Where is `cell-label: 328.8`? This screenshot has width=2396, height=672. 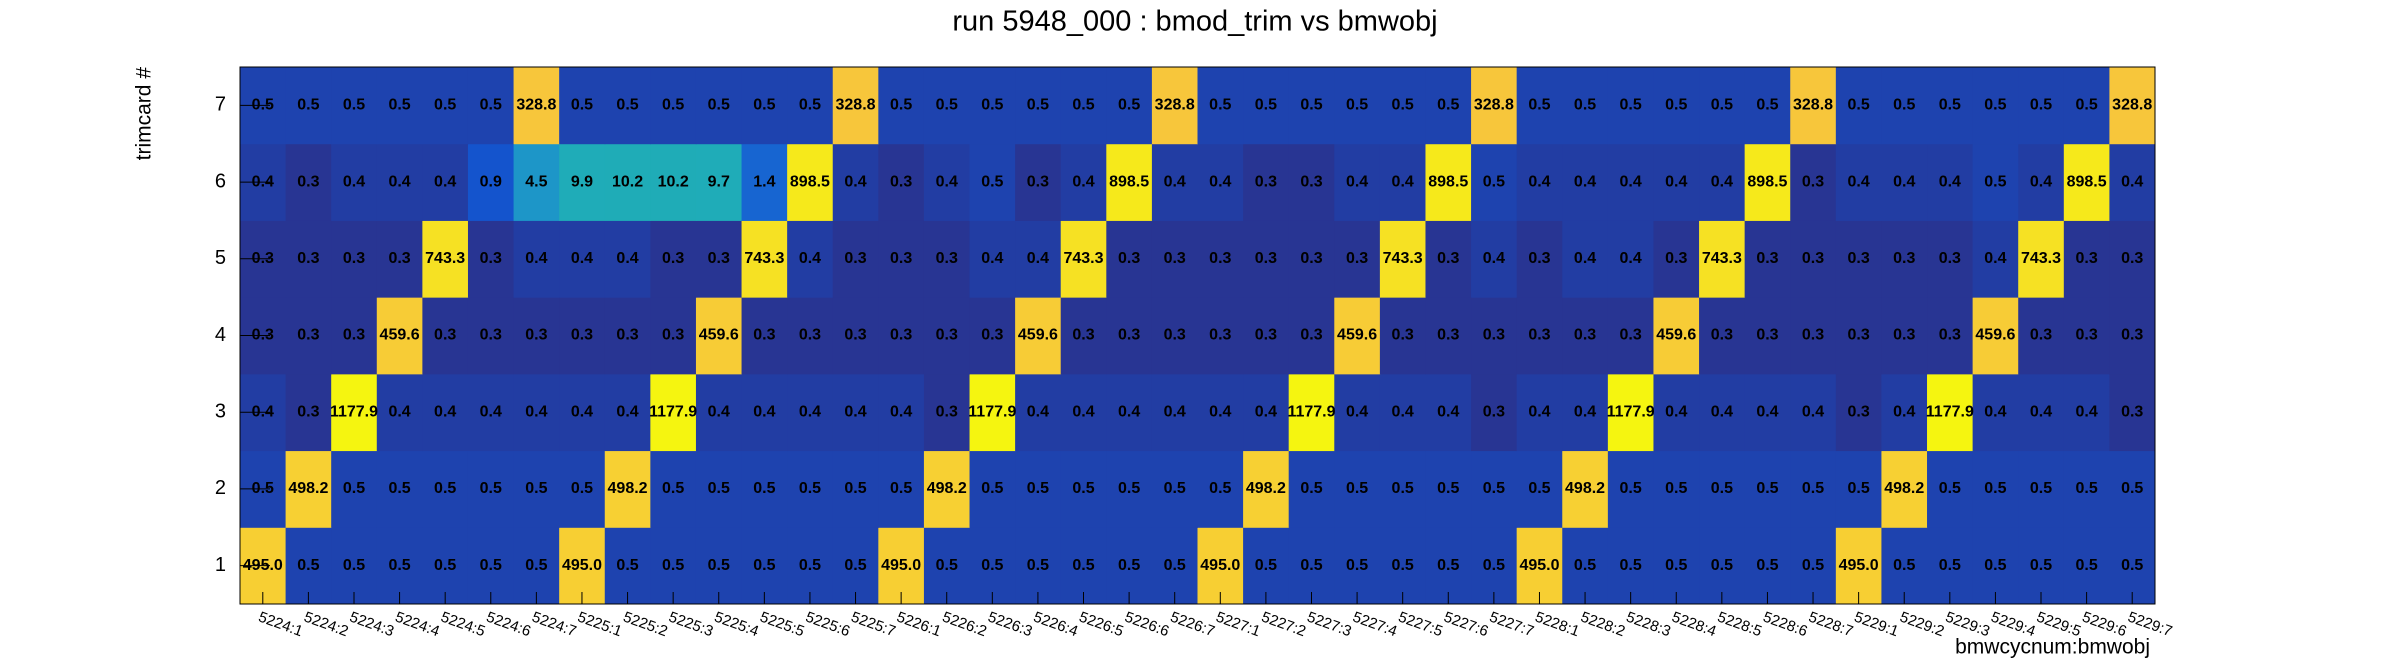
cell-label: 328.8 is located at coordinates (1494, 105).